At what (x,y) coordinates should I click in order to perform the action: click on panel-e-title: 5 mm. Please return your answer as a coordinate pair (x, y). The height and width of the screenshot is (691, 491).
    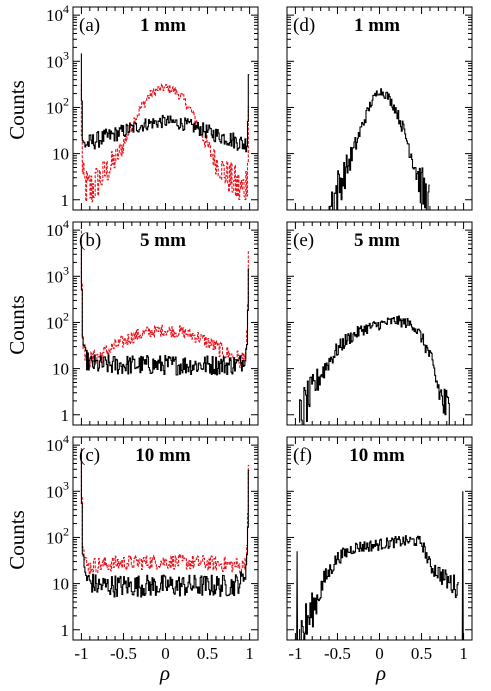
    Looking at the image, I should click on (377, 240).